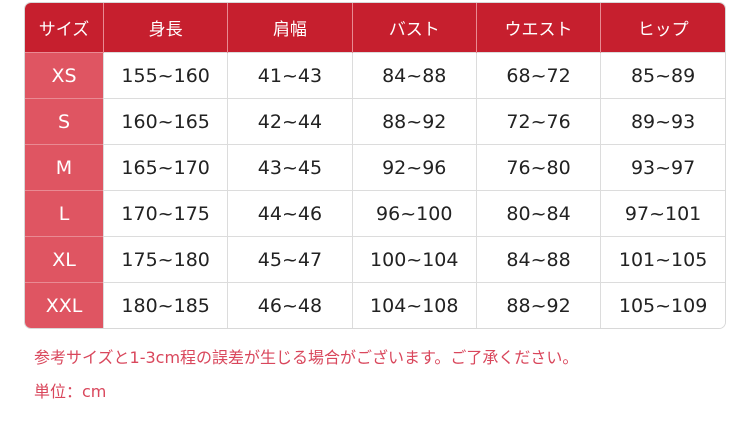  What do you see at coordinates (64, 28) in the screenshot?
I see `header-size: サイズ` at bounding box center [64, 28].